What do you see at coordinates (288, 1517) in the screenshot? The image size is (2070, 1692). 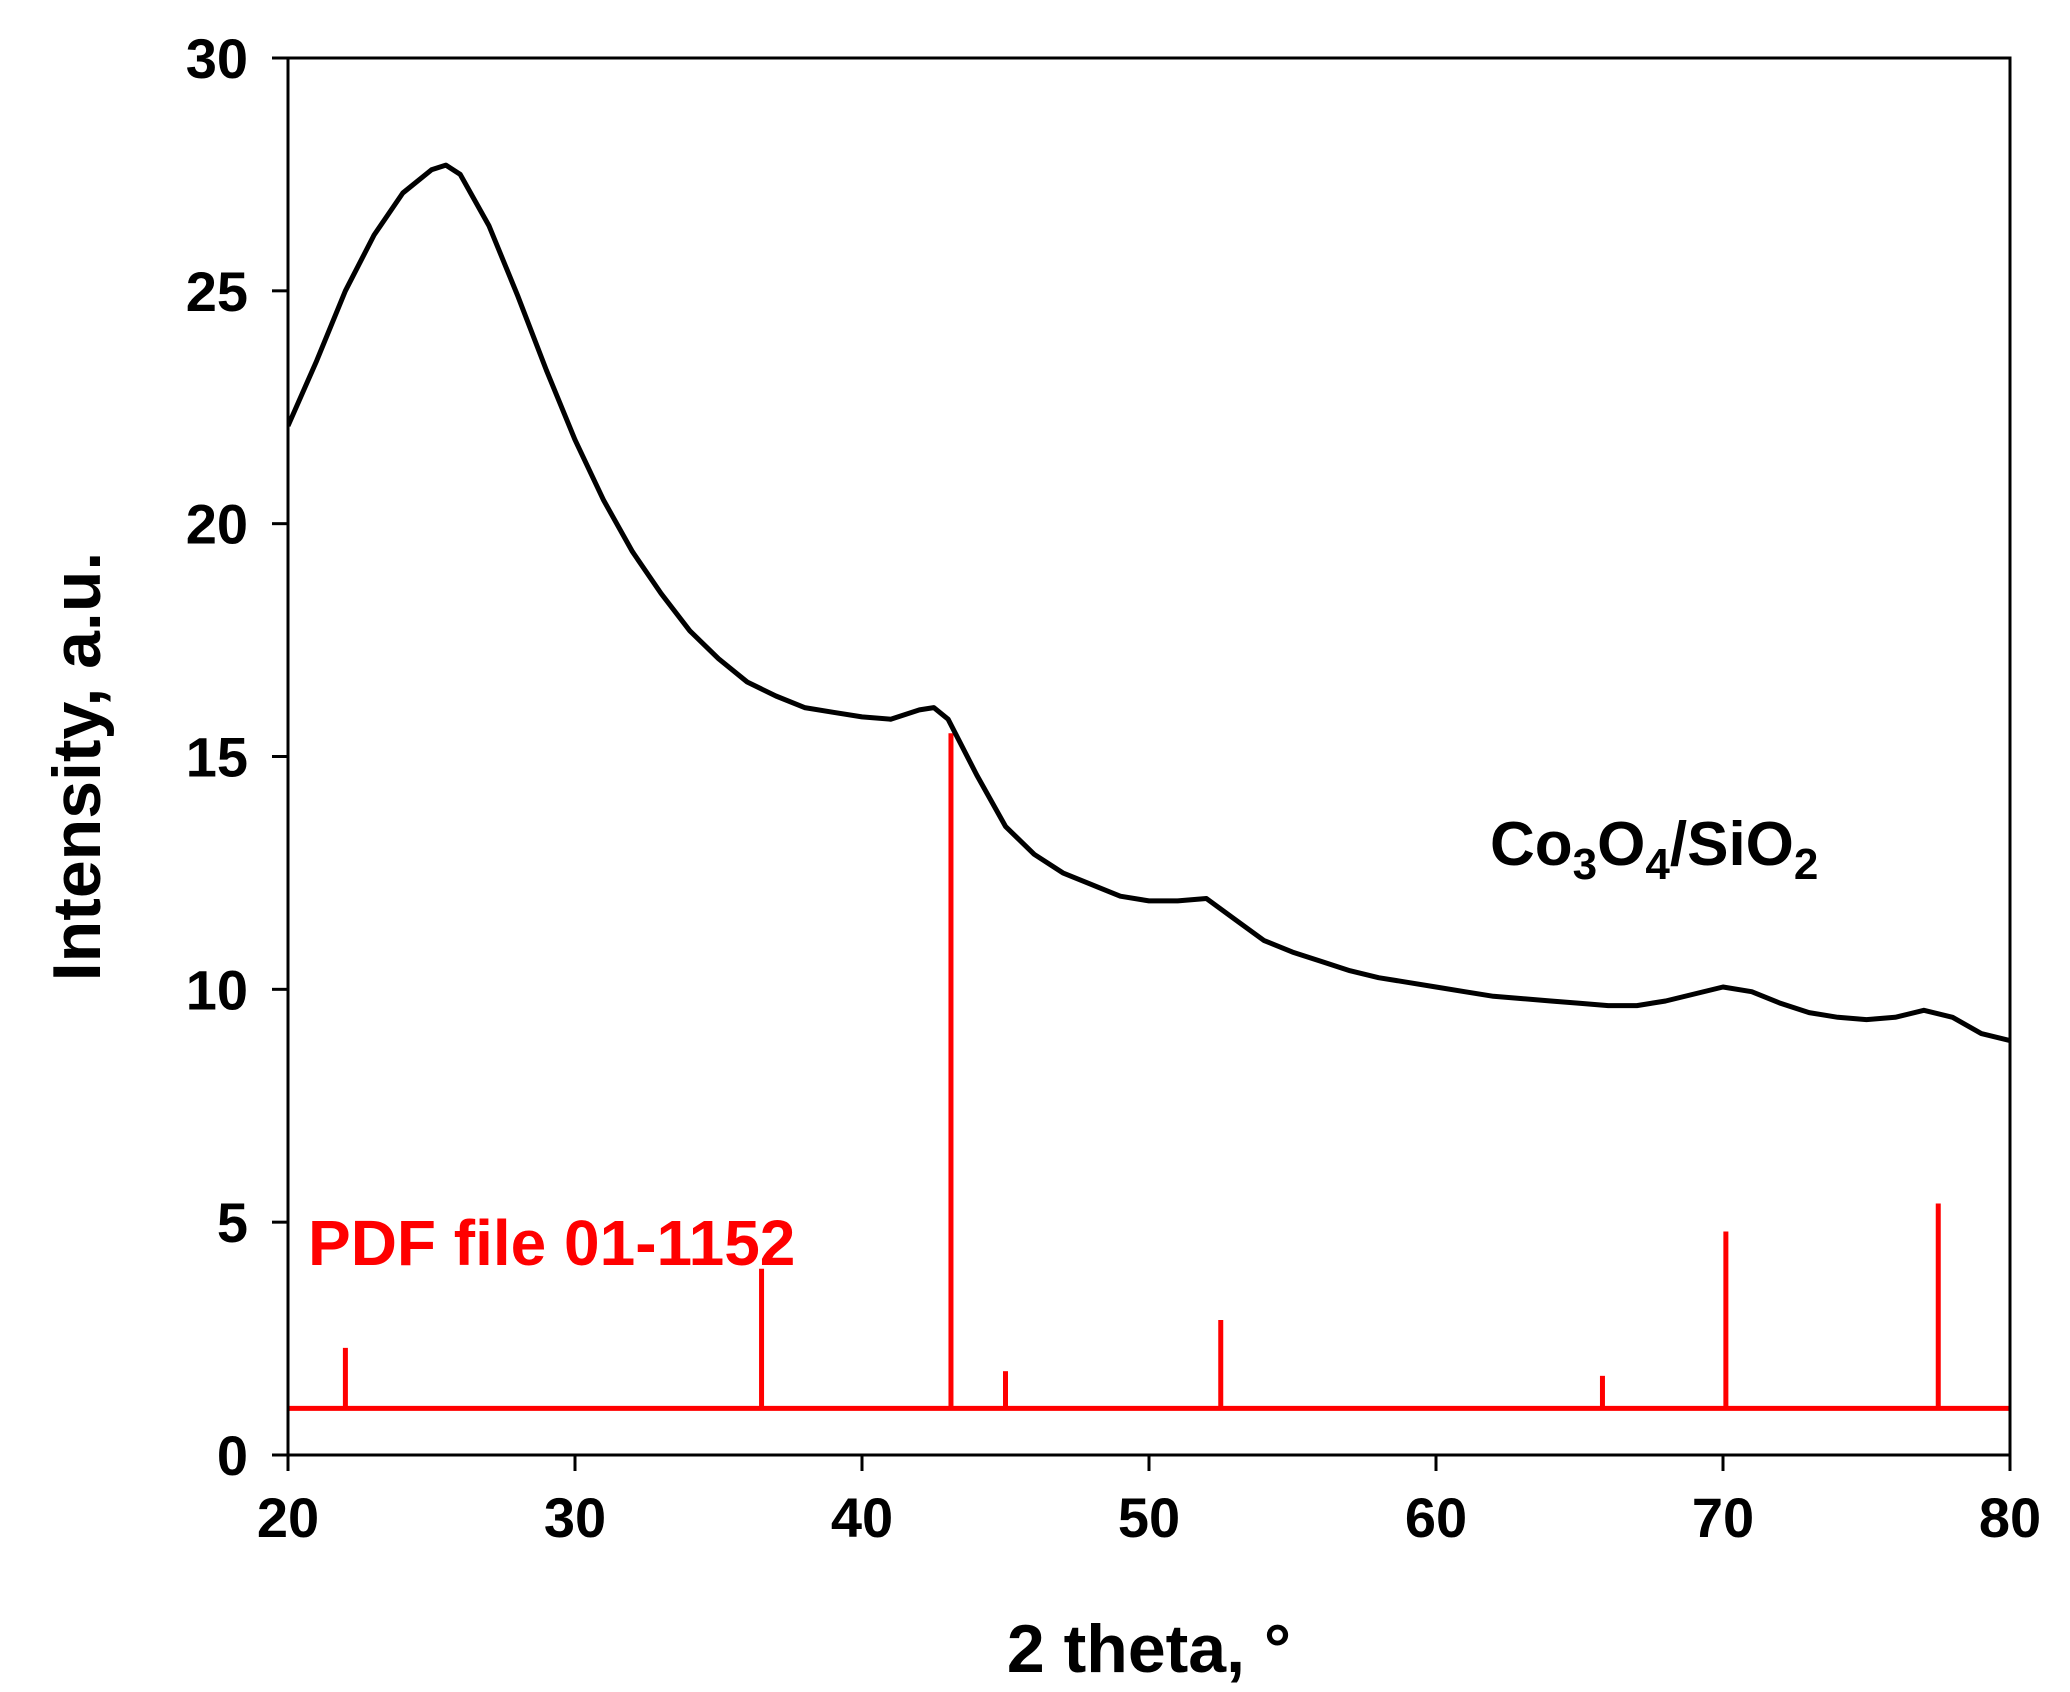 I see `x-tick-label: 20` at bounding box center [288, 1517].